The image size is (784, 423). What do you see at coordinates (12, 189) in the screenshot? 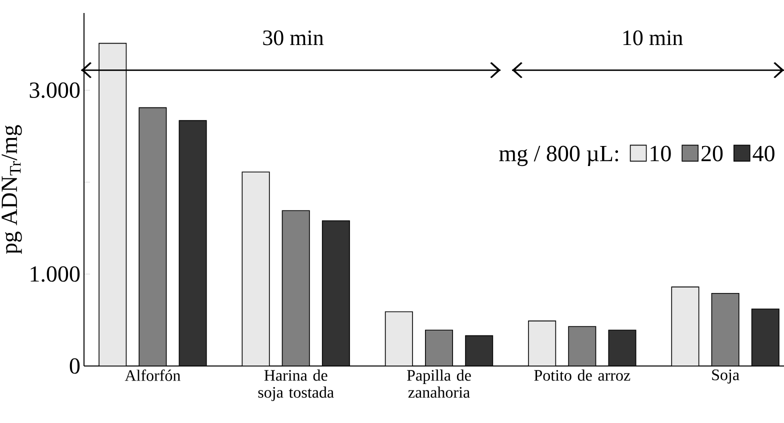
I see `y-axis-title: pg ADN$_{Tr}$/mg` at bounding box center [12, 189].